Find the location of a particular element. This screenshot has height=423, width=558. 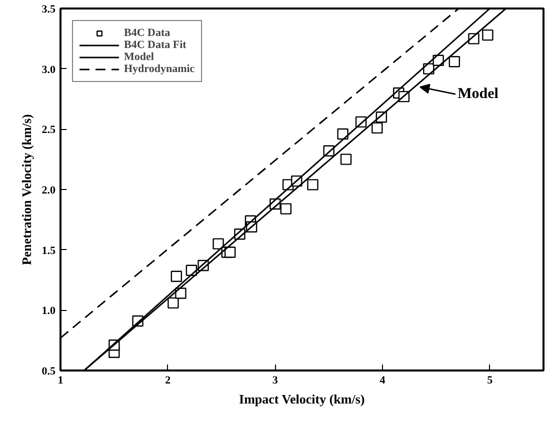

legend-label: Model is located at coordinates (139, 57).